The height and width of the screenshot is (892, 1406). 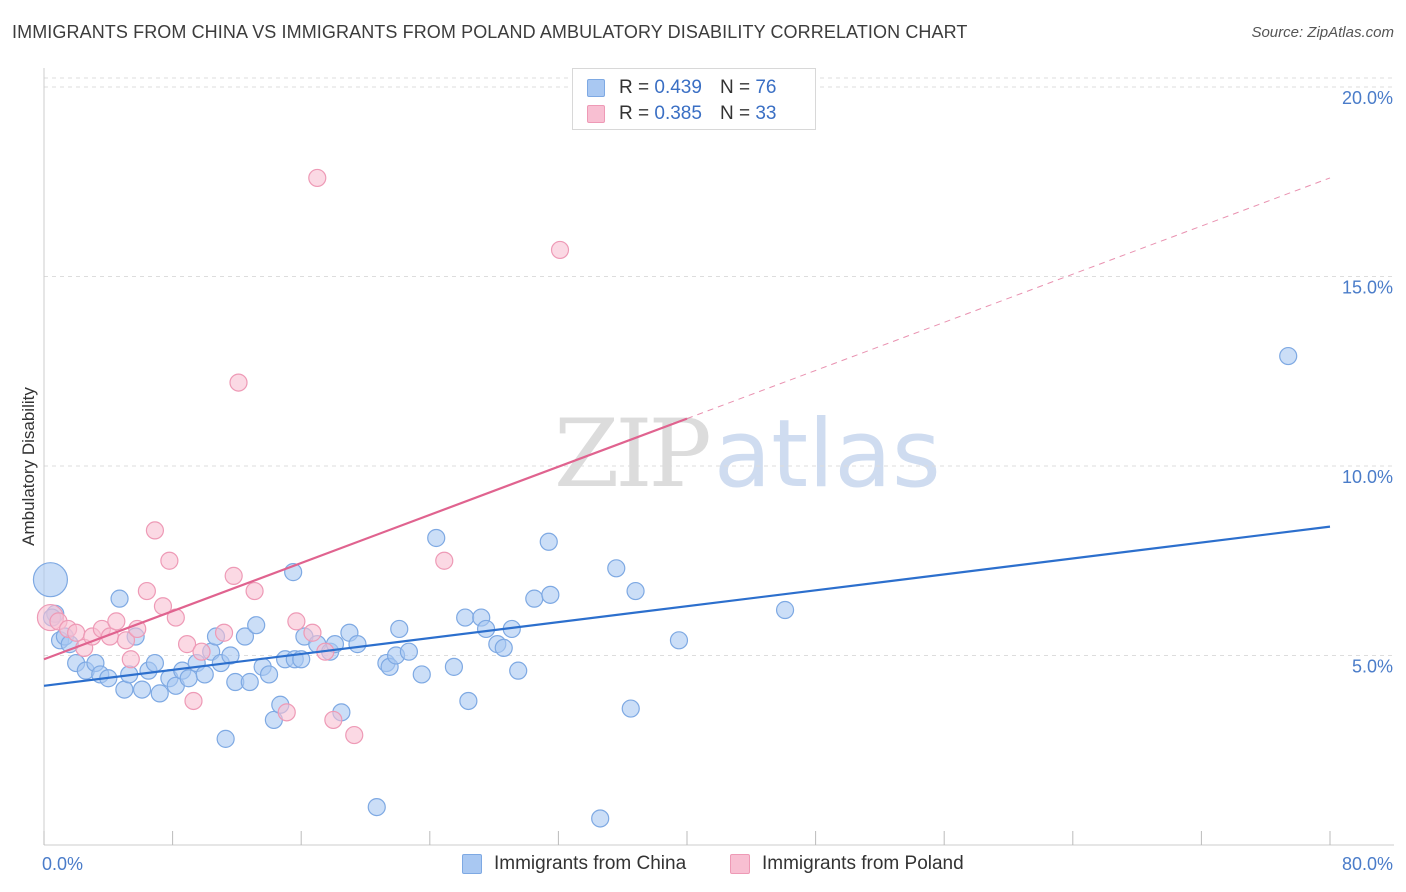 What do you see at coordinates (365, 539) in the screenshot?
I see `trendline-poland` at bounding box center [365, 539].